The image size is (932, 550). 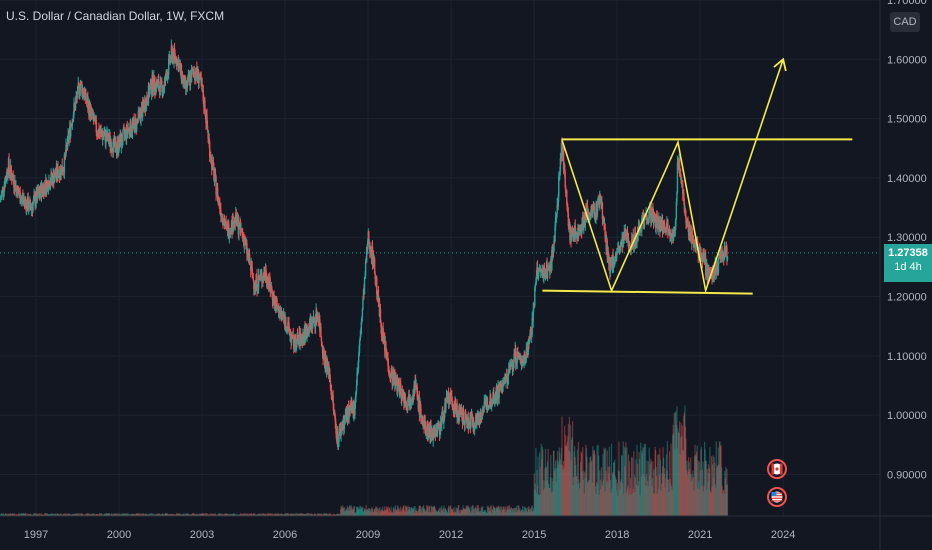 I want to click on time-axis: 1997 2000 2003 2006 2009 2012 2015 2018 2021 2024, so click(x=466, y=528).